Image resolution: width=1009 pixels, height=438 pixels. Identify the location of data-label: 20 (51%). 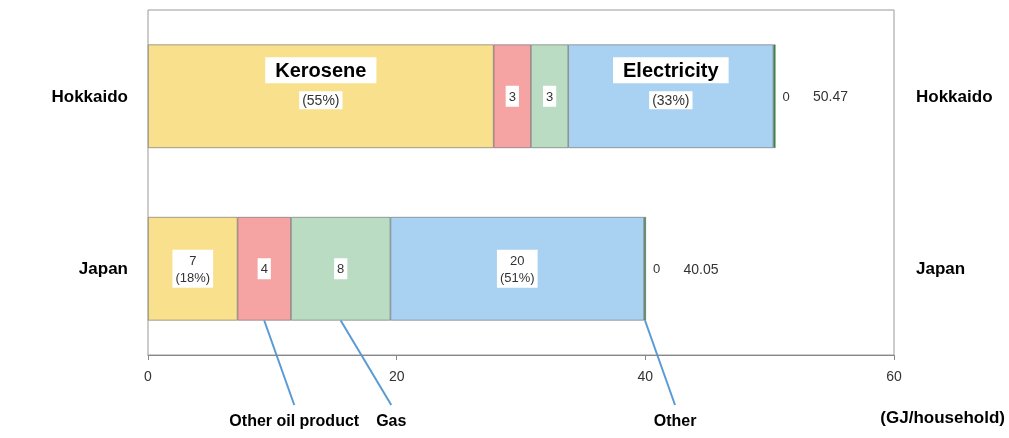
(517, 268).